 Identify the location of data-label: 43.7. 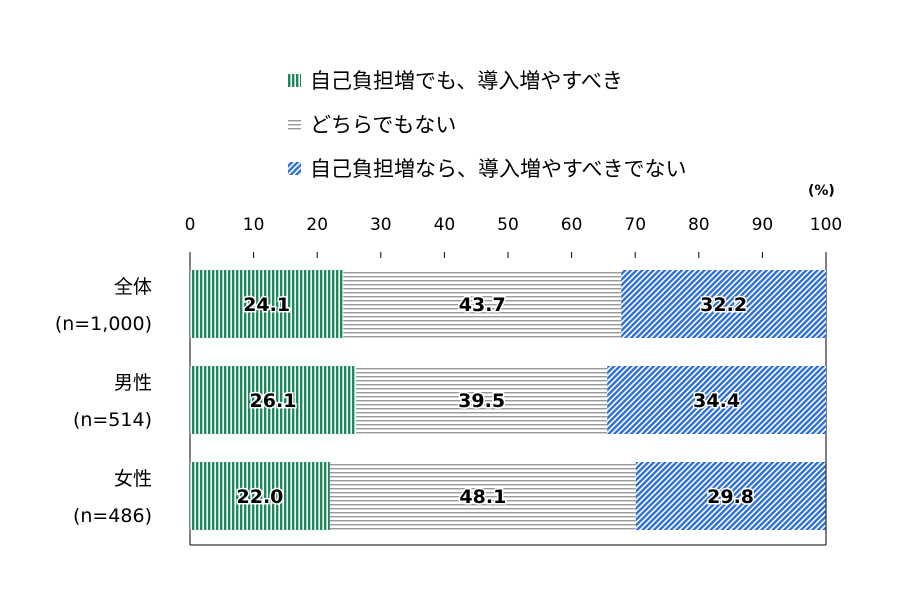
(482, 305).